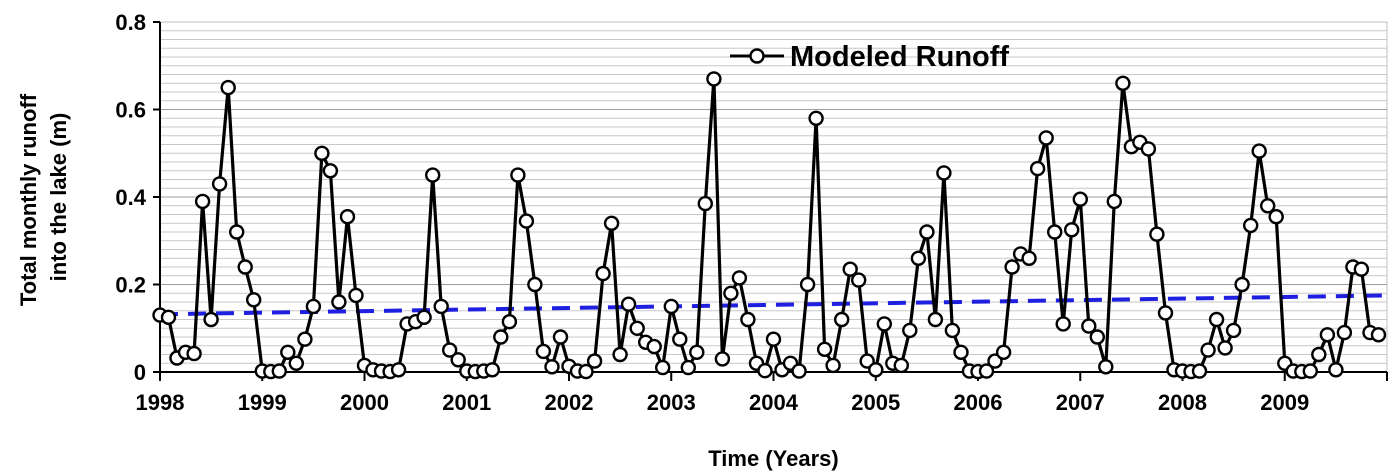  Describe the element at coordinates (1182, 402) in the screenshot. I see `x-tick-label: 2008` at that location.